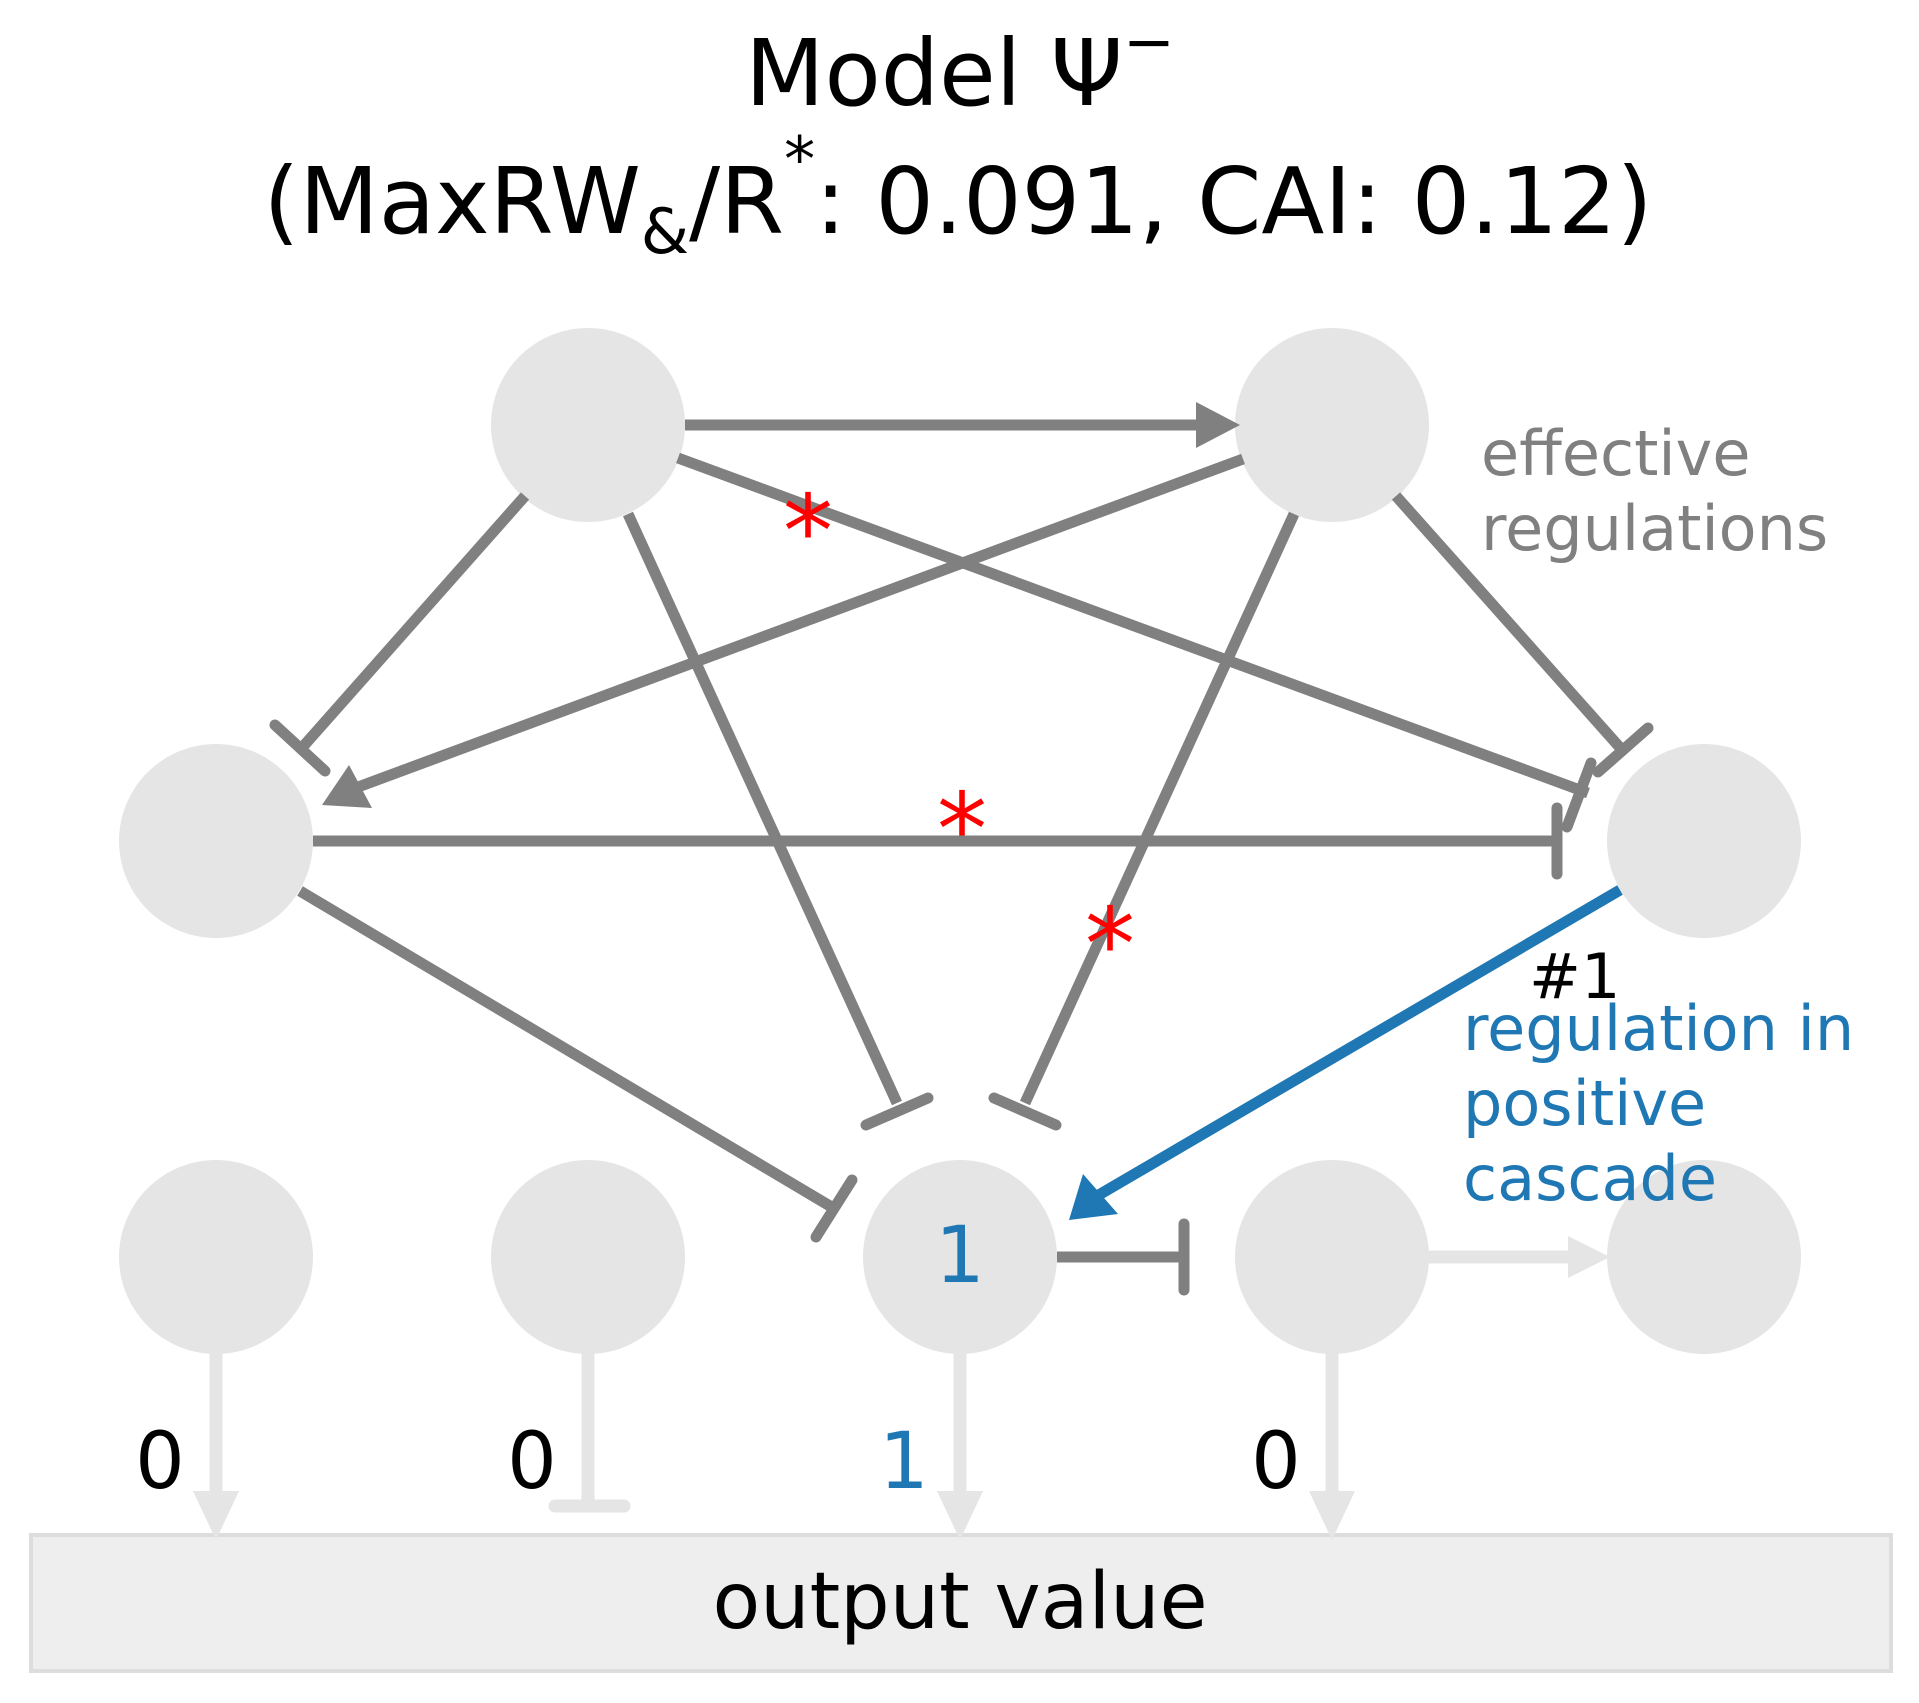 The width and height of the screenshot is (1919, 1703). Describe the element at coordinates (1025, 1111) in the screenshot. I see `bar-topright-bottom3` at that location.